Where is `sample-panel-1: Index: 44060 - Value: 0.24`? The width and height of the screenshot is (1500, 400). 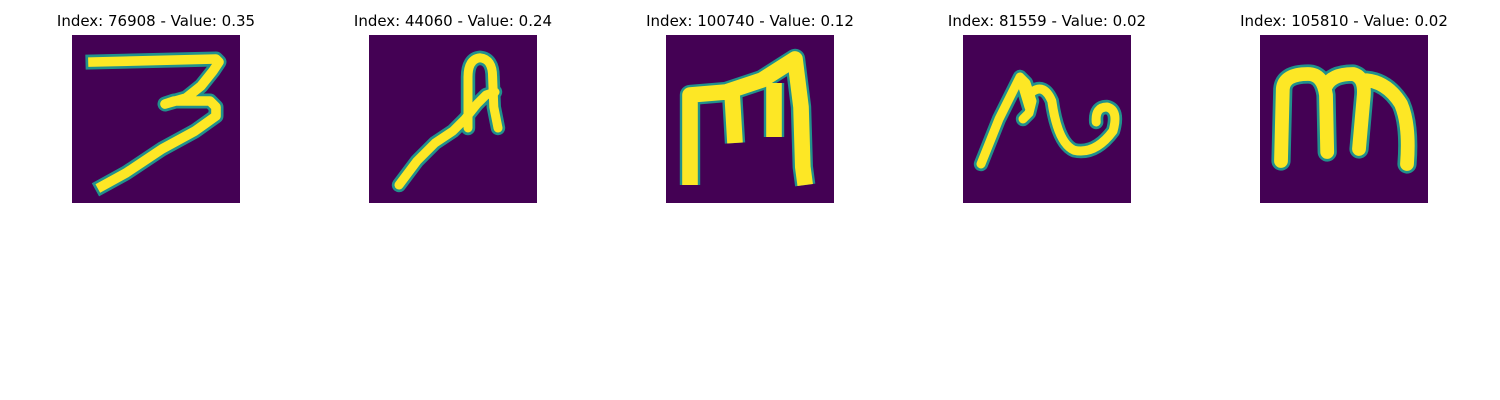
sample-panel-1: Index: 44060 - Value: 0.24 is located at coordinates (453, 110).